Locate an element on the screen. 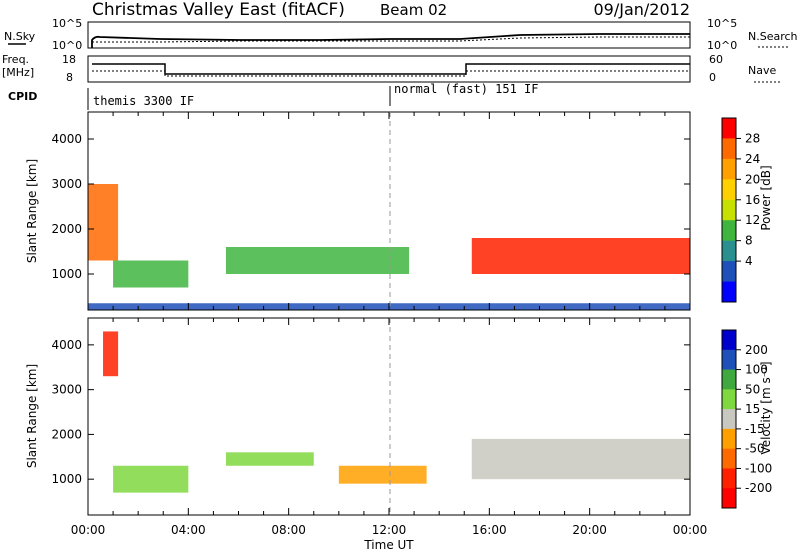 Image resolution: width=800 pixels, height=554 pixels. xtick-label: 16:00 is located at coordinates (489, 530).